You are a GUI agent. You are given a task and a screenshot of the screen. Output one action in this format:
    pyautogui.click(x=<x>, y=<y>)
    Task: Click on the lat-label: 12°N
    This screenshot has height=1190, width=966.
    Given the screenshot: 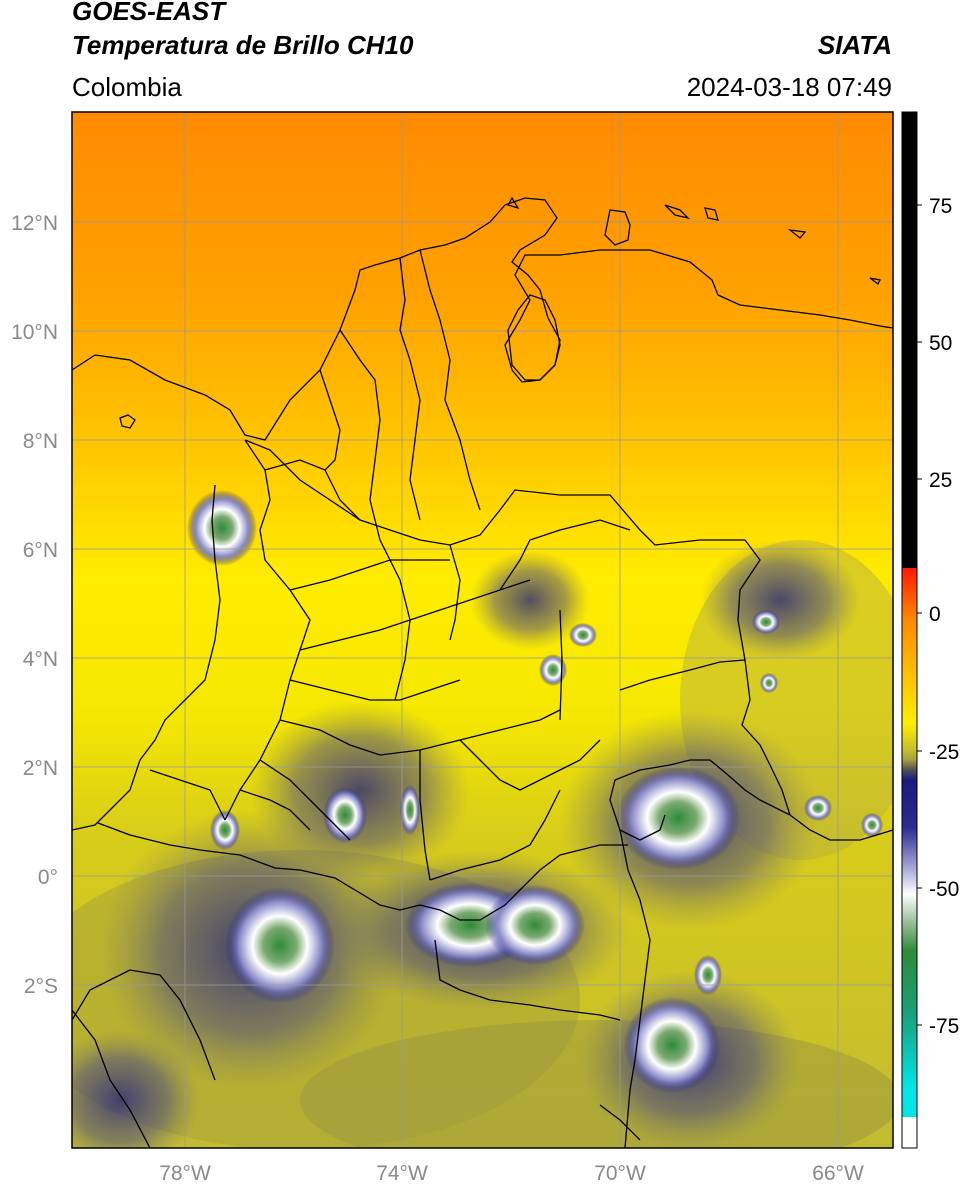 What is the action you would take?
    pyautogui.click(x=34, y=223)
    